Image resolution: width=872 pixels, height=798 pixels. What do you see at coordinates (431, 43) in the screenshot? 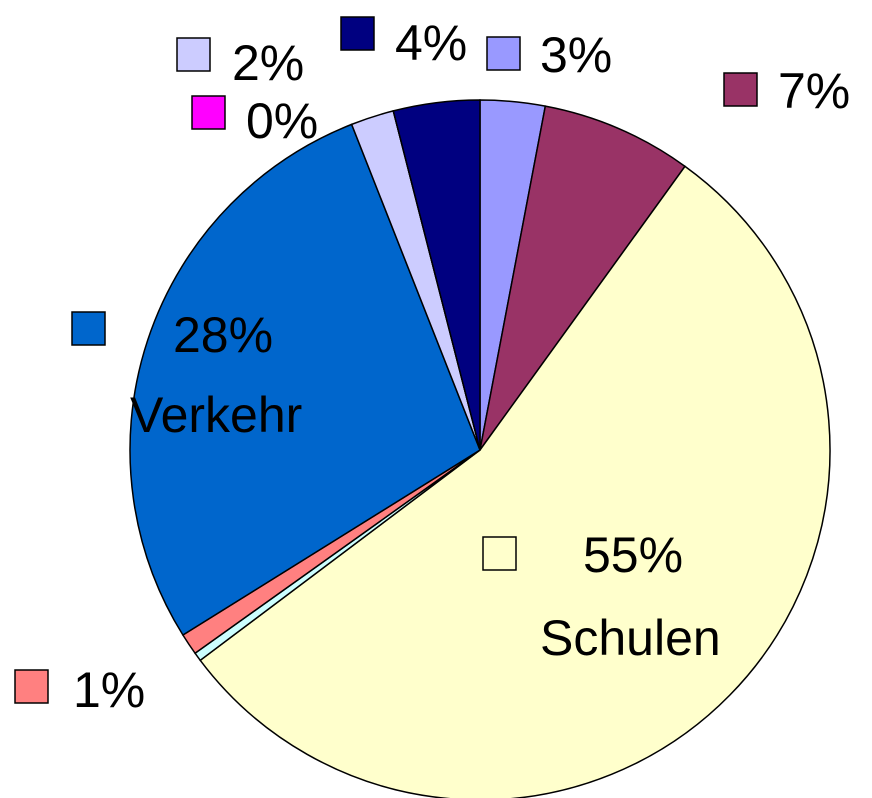
I see `data-label: 4%` at bounding box center [431, 43].